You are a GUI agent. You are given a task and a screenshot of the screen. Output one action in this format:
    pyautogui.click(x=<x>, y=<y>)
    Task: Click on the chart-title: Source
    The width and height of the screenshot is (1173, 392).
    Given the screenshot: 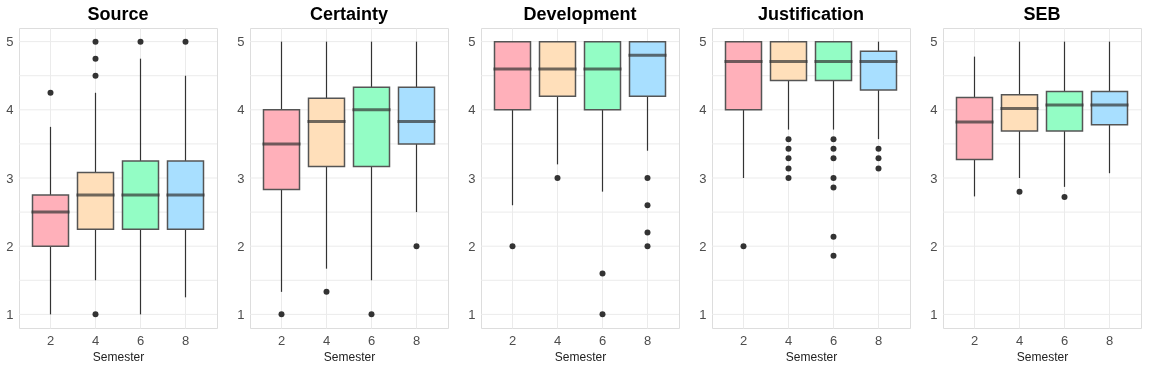 What is the action you would take?
    pyautogui.click(x=118, y=14)
    